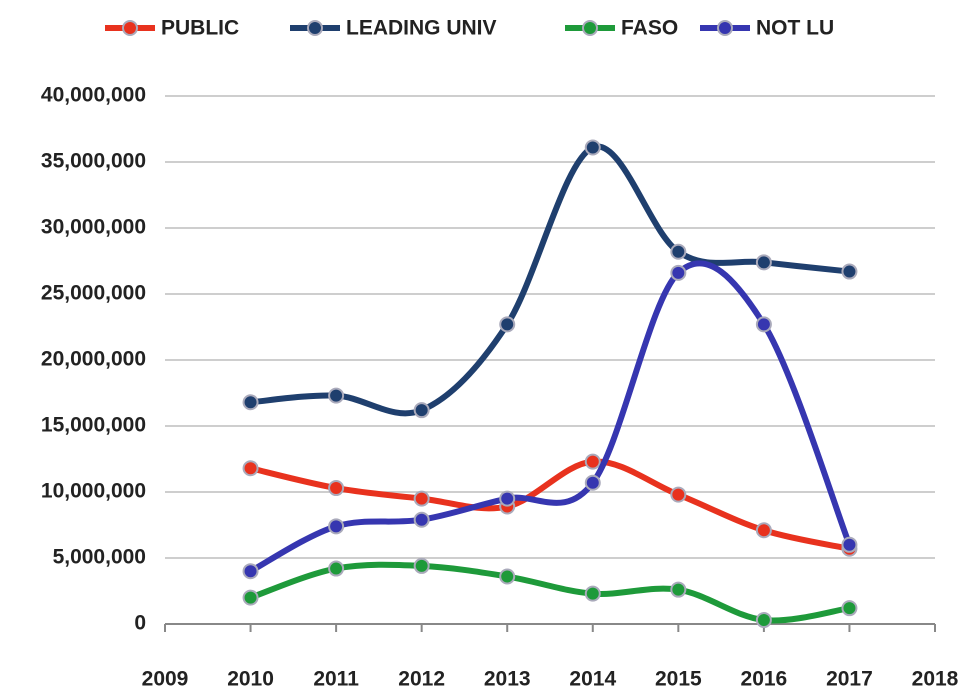  Describe the element at coordinates (93, 425) in the screenshot. I see `y-tick-label: 15,000,000` at that location.